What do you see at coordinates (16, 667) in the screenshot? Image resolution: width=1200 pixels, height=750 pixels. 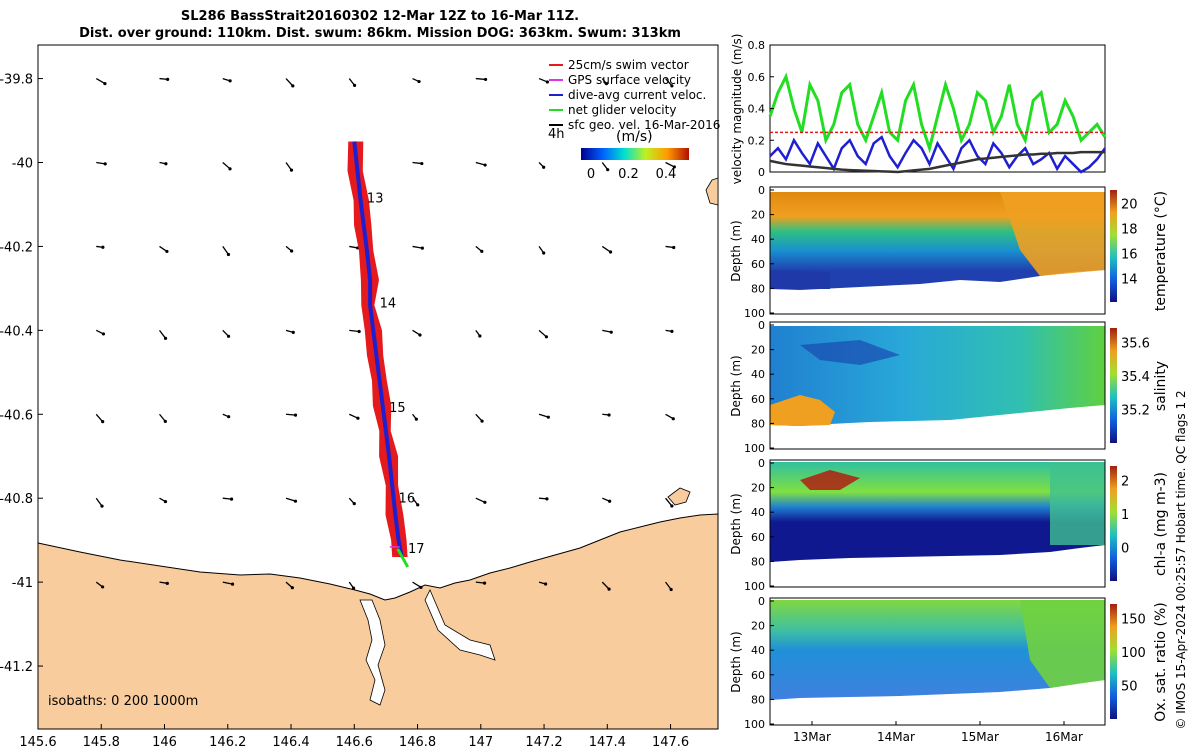 I see `map-ytick-label: -41.2` at bounding box center [16, 667].